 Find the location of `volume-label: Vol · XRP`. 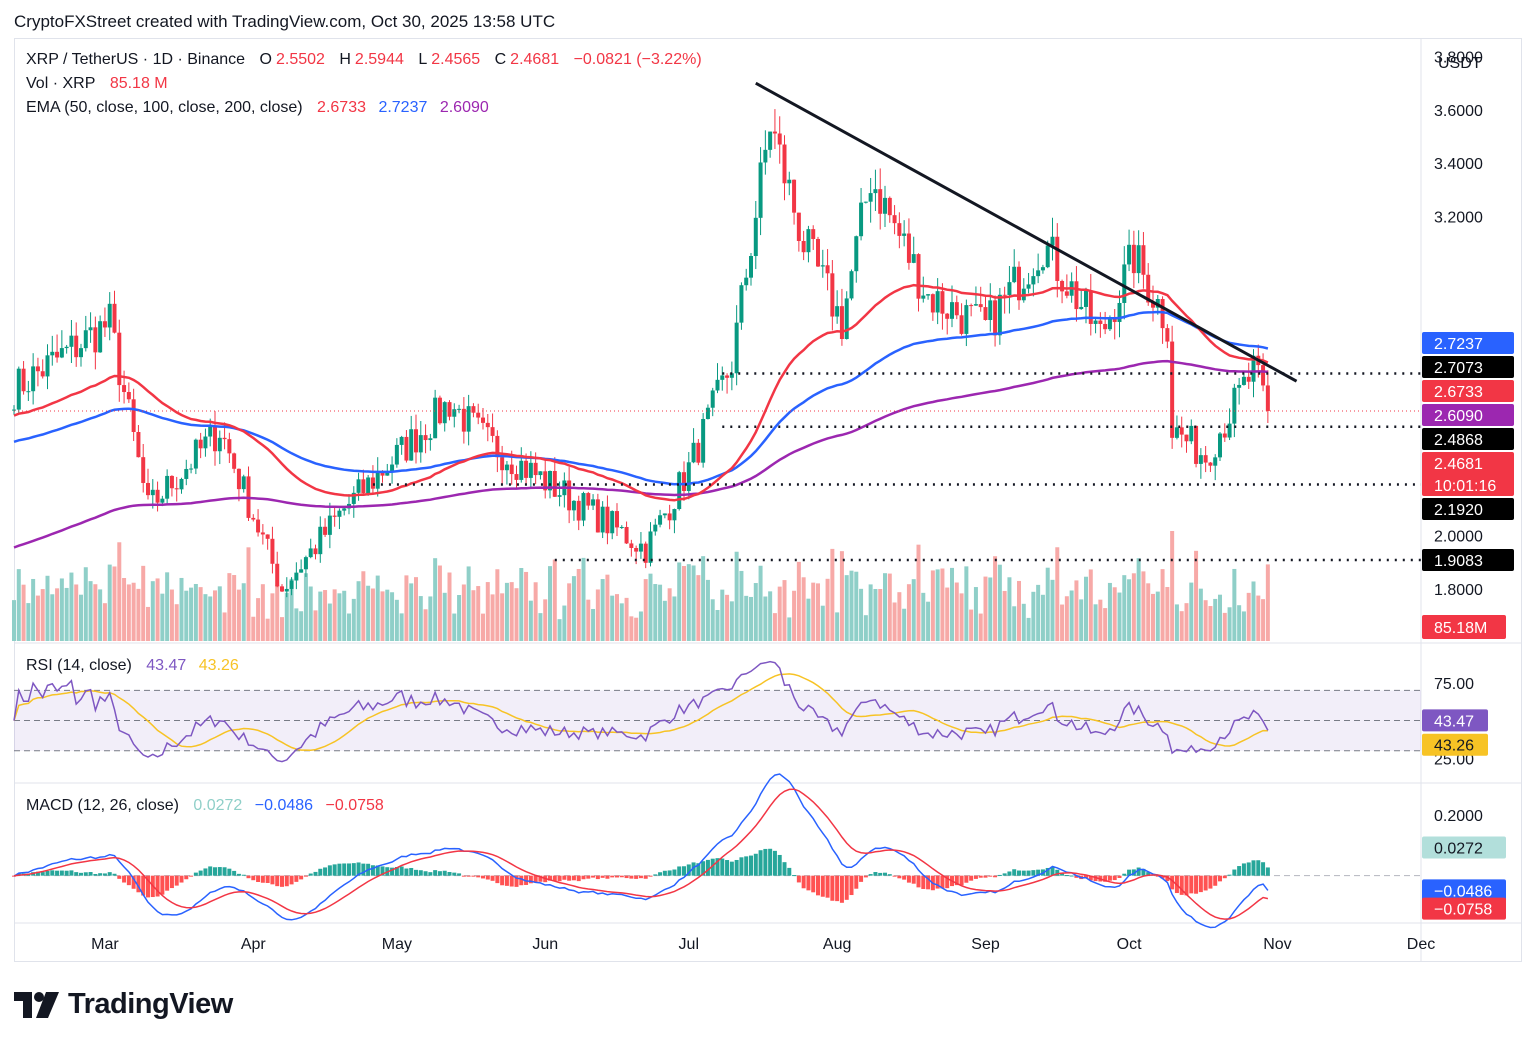

volume-label: Vol · XRP is located at coordinates (61, 83).